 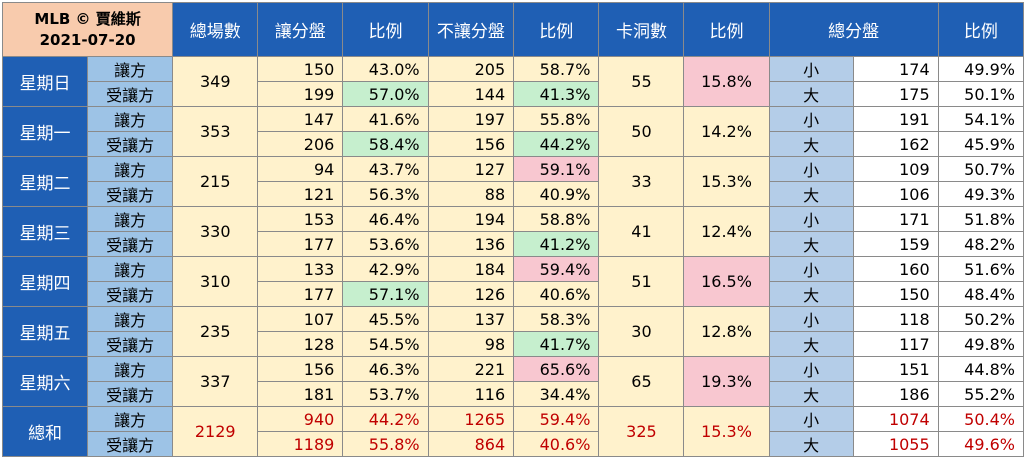 I want to click on total-games: 349, so click(x=215, y=81).